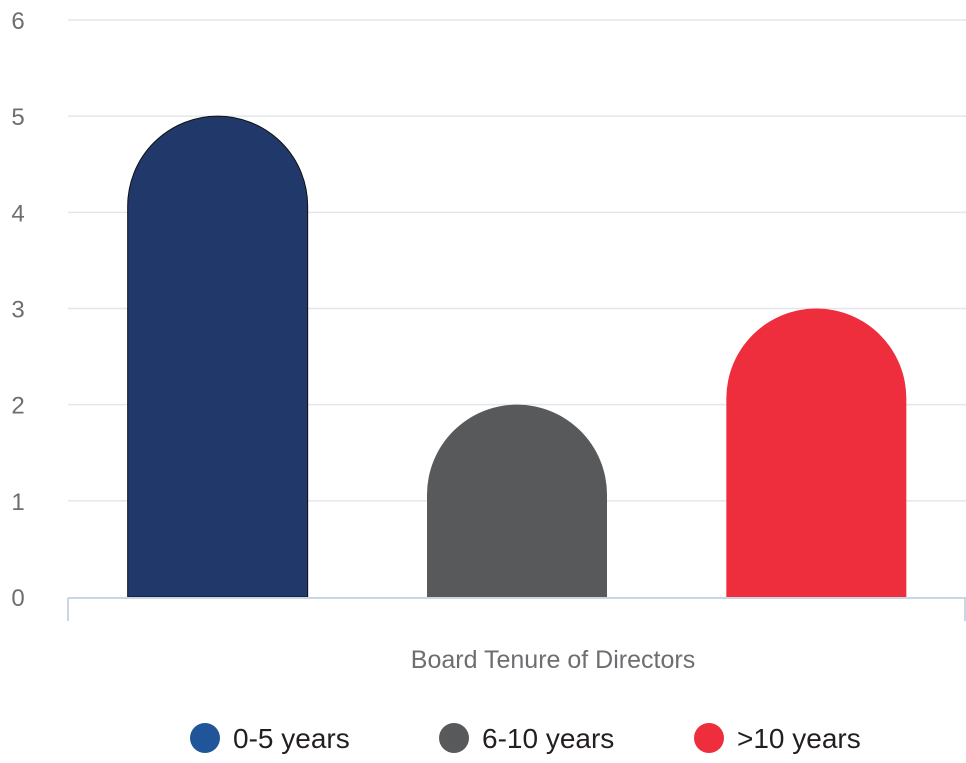 This screenshot has height=763, width=966. What do you see at coordinates (17, 117) in the screenshot?
I see `y-tick-label: 5` at bounding box center [17, 117].